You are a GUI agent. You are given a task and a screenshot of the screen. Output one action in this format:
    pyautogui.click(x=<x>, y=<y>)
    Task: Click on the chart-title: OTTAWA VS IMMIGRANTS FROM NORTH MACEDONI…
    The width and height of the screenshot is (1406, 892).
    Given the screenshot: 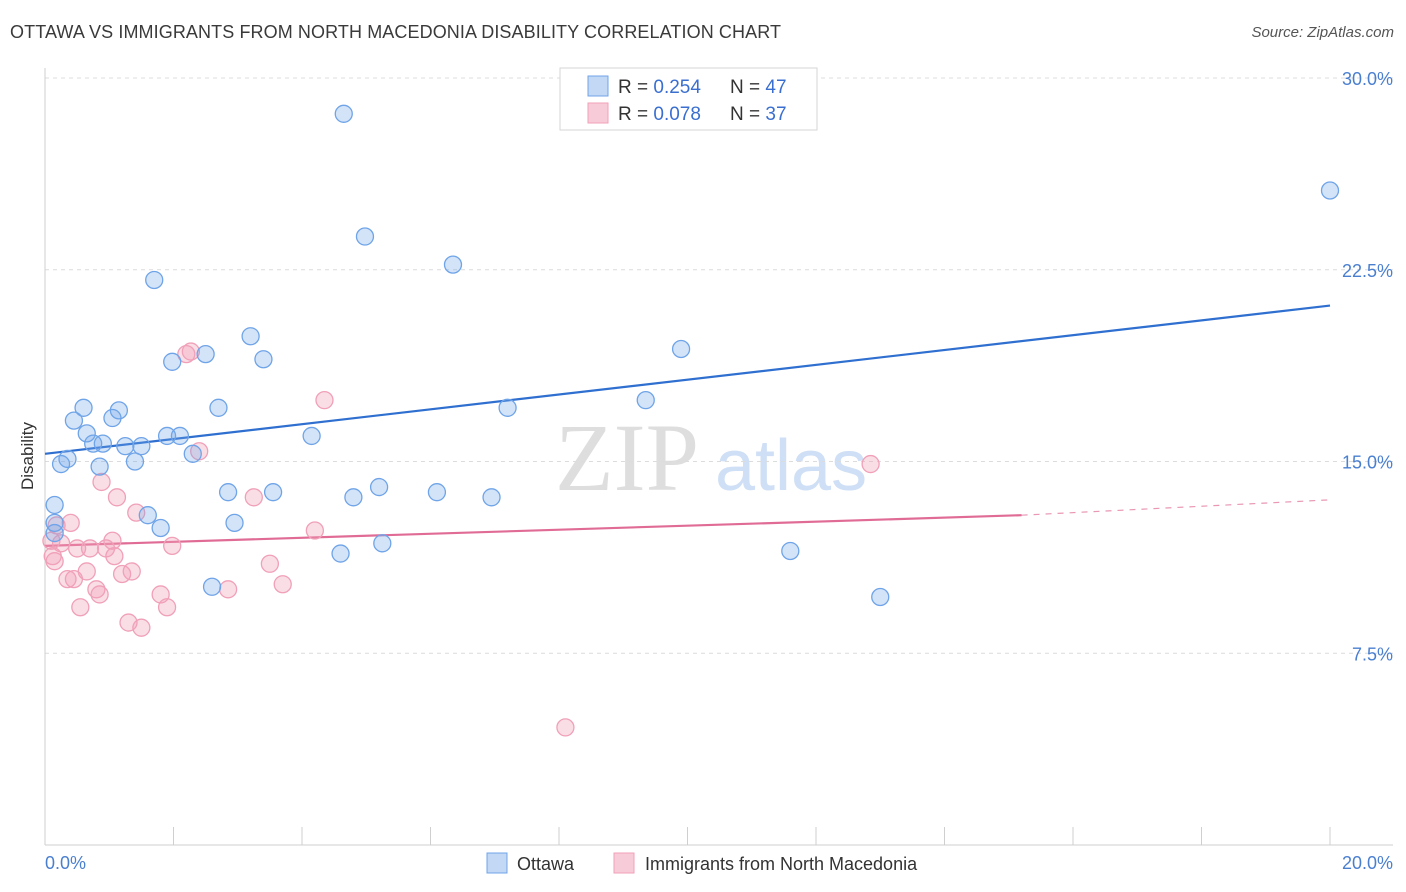 What is the action you would take?
    pyautogui.click(x=396, y=32)
    